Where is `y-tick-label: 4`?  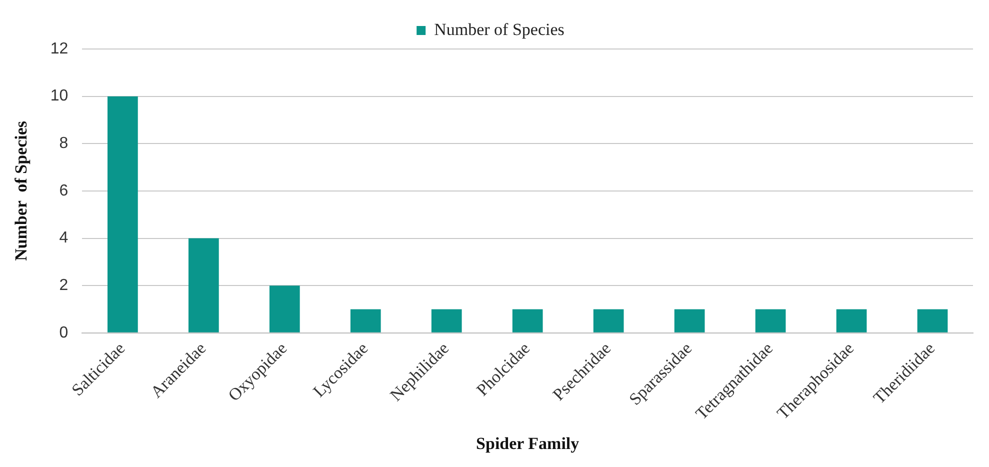 y-tick-label: 4 is located at coordinates (63, 238).